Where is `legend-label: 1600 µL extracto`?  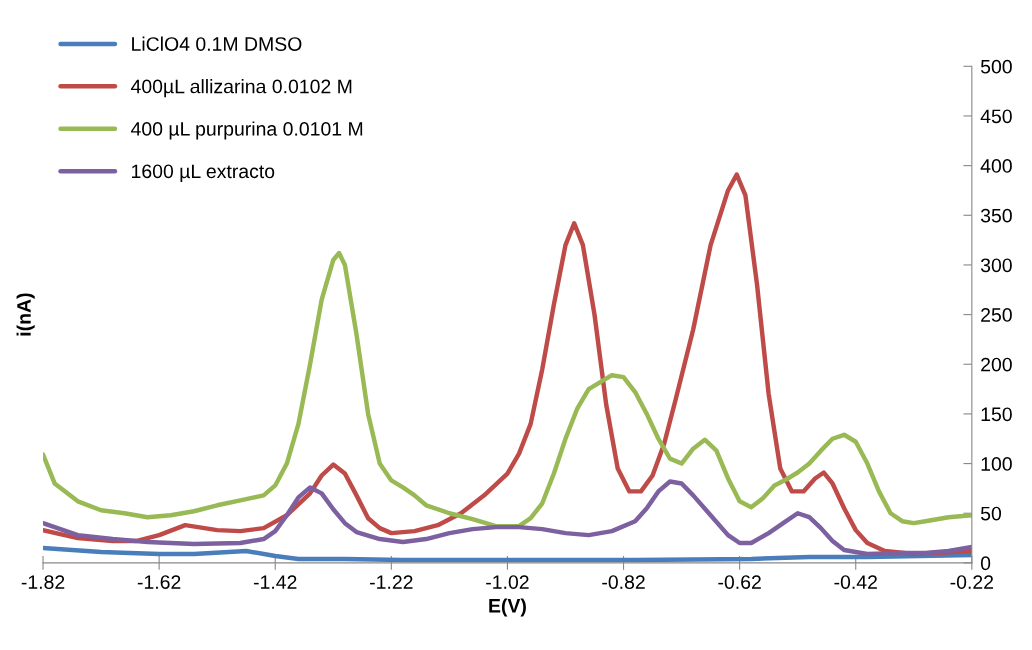
legend-label: 1600 µL extracto is located at coordinates (203, 173).